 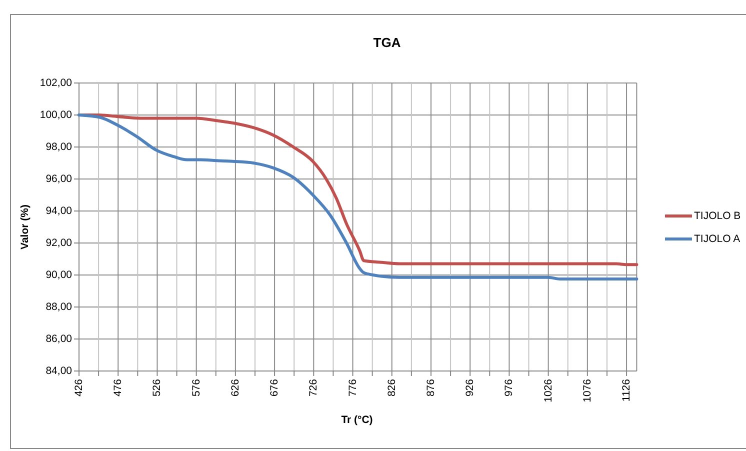 What do you see at coordinates (387, 42) in the screenshot?
I see `chart-title: TGA` at bounding box center [387, 42].